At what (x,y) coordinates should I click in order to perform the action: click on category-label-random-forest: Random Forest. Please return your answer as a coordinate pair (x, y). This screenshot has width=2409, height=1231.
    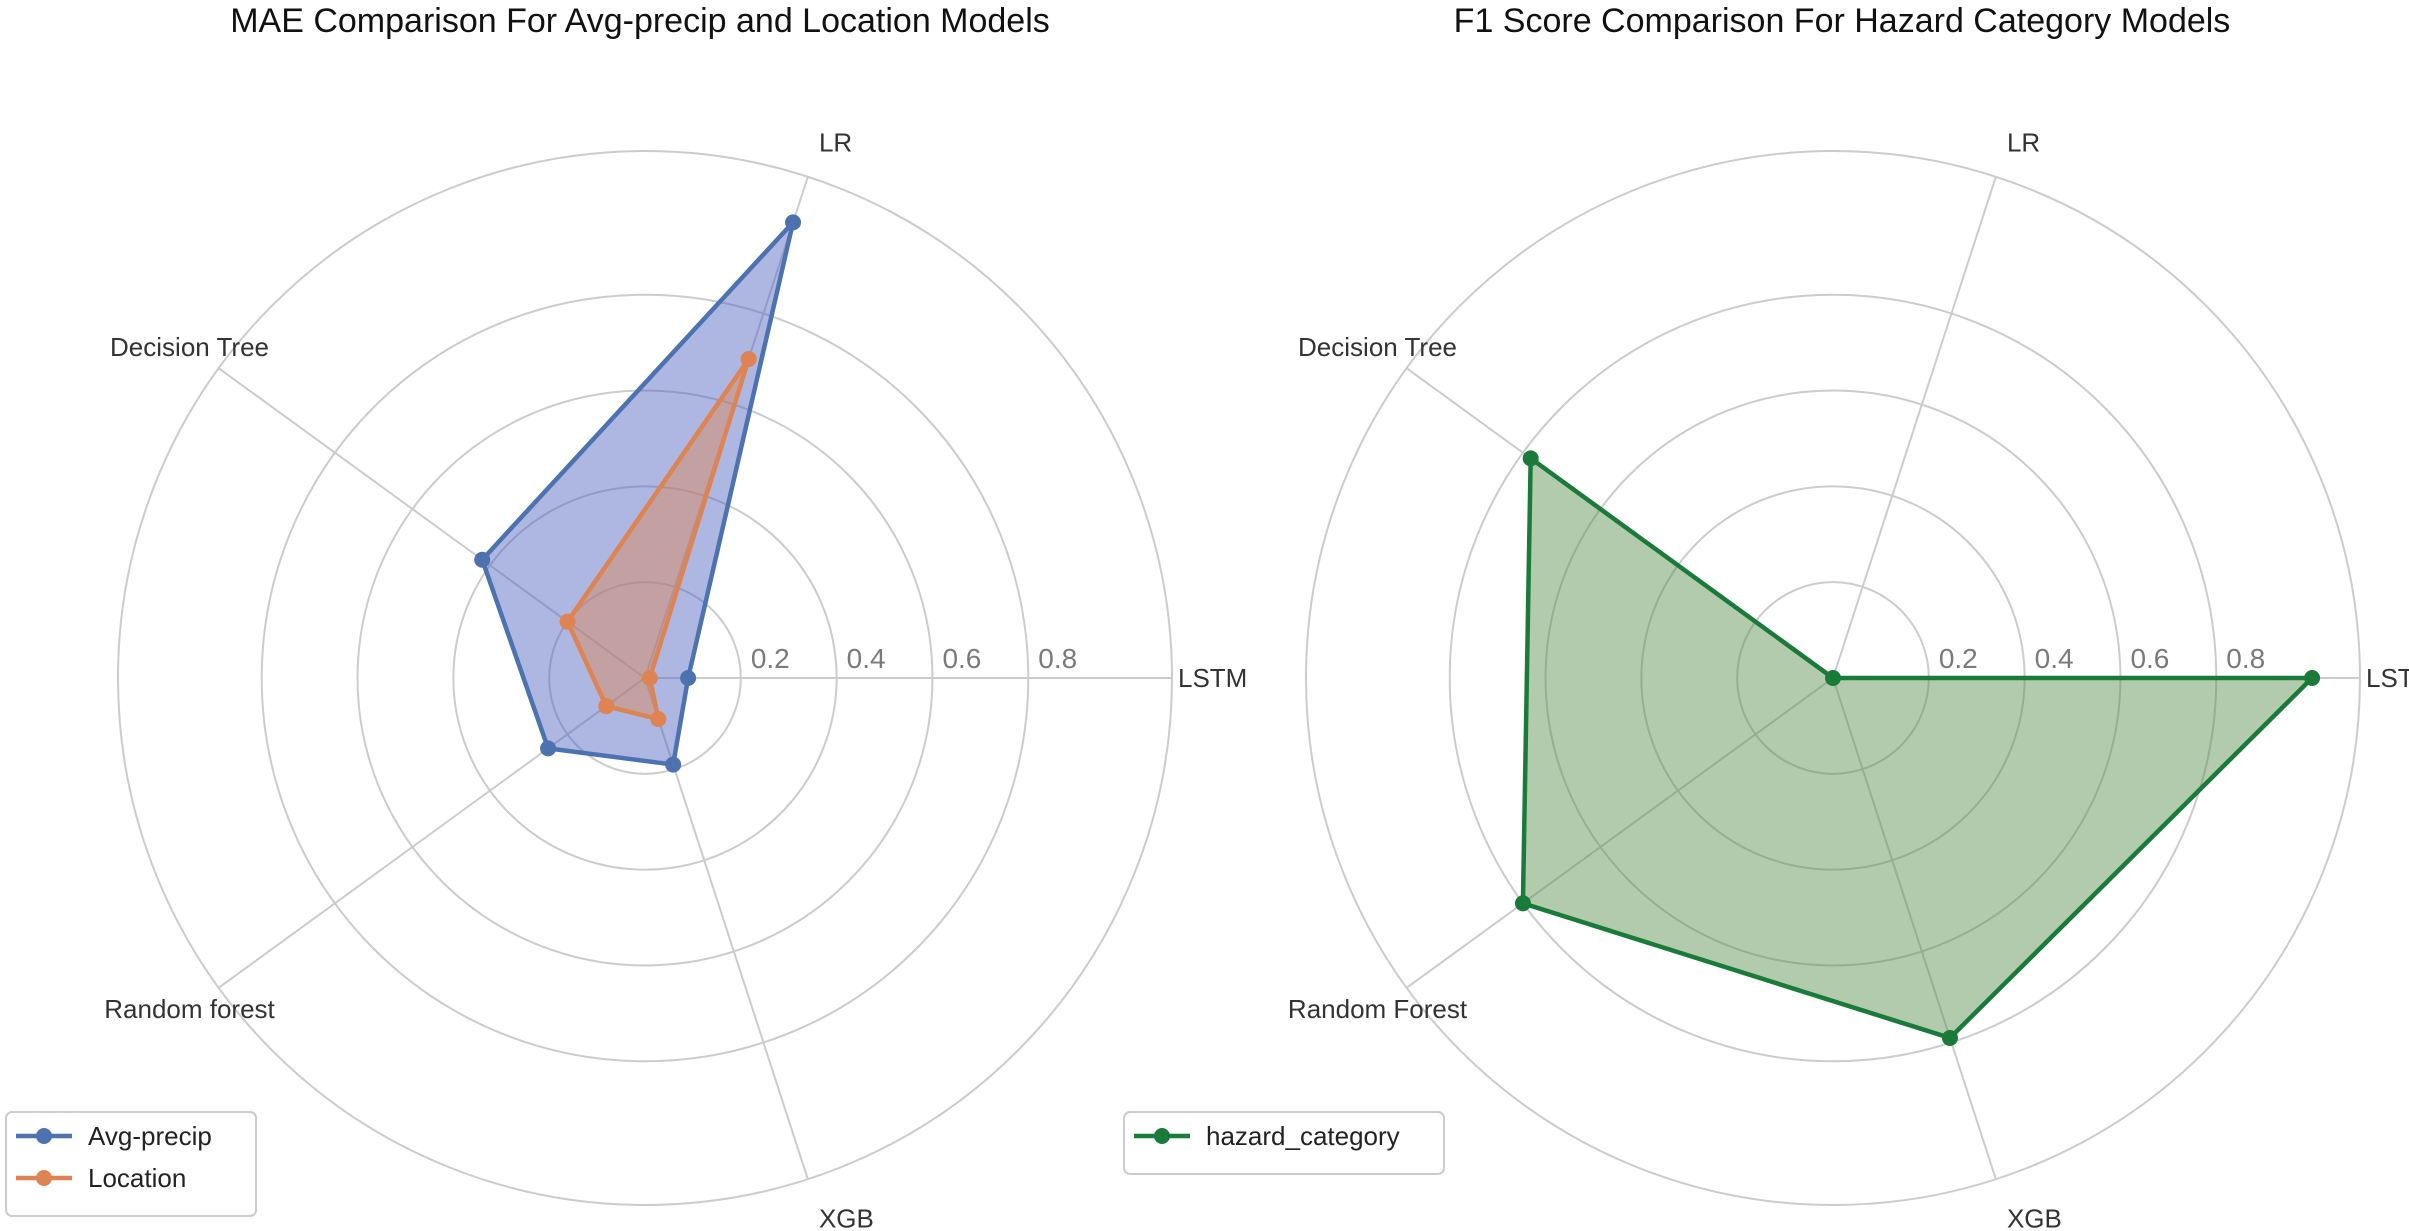
    Looking at the image, I should click on (1378, 1009).